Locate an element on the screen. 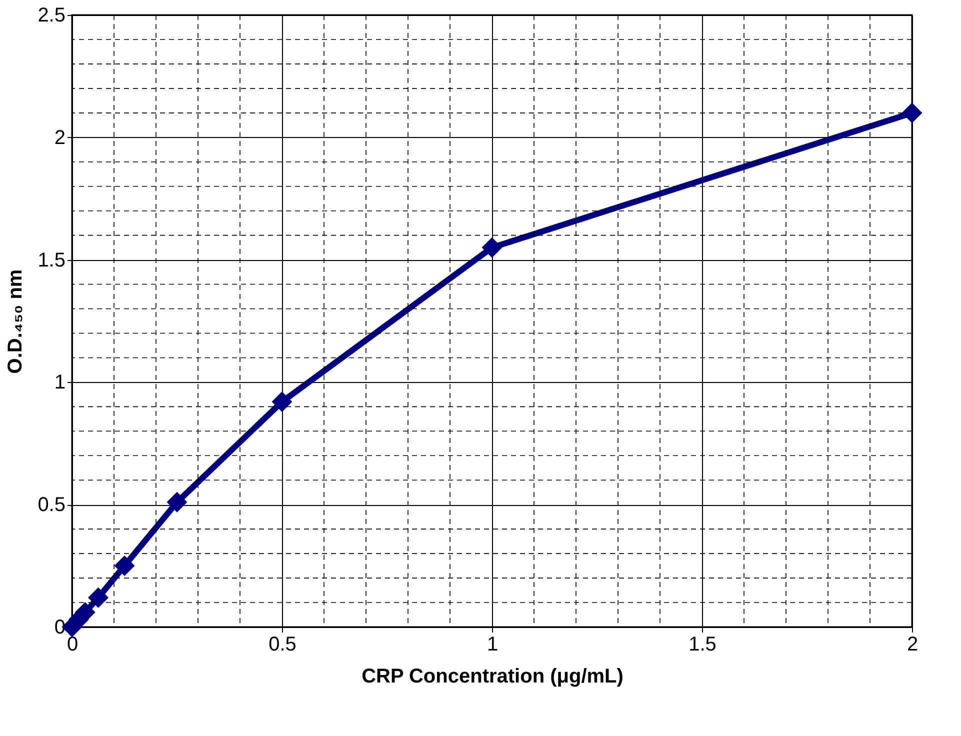  y-tick-label: 1 is located at coordinates (60, 383).